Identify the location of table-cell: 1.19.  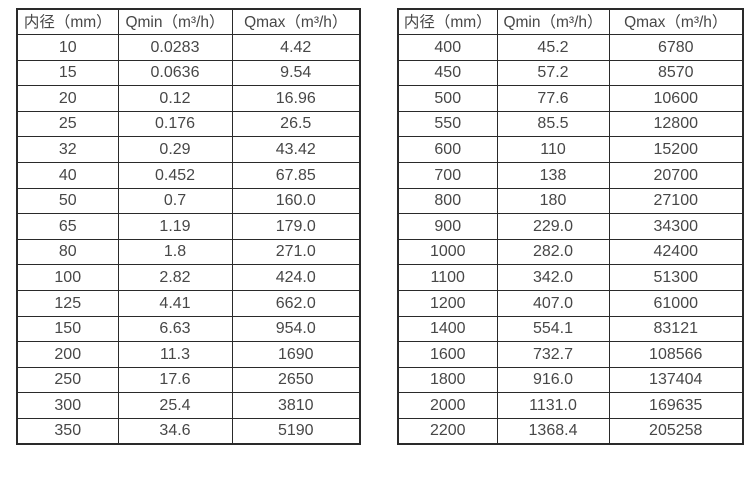
(175, 226).